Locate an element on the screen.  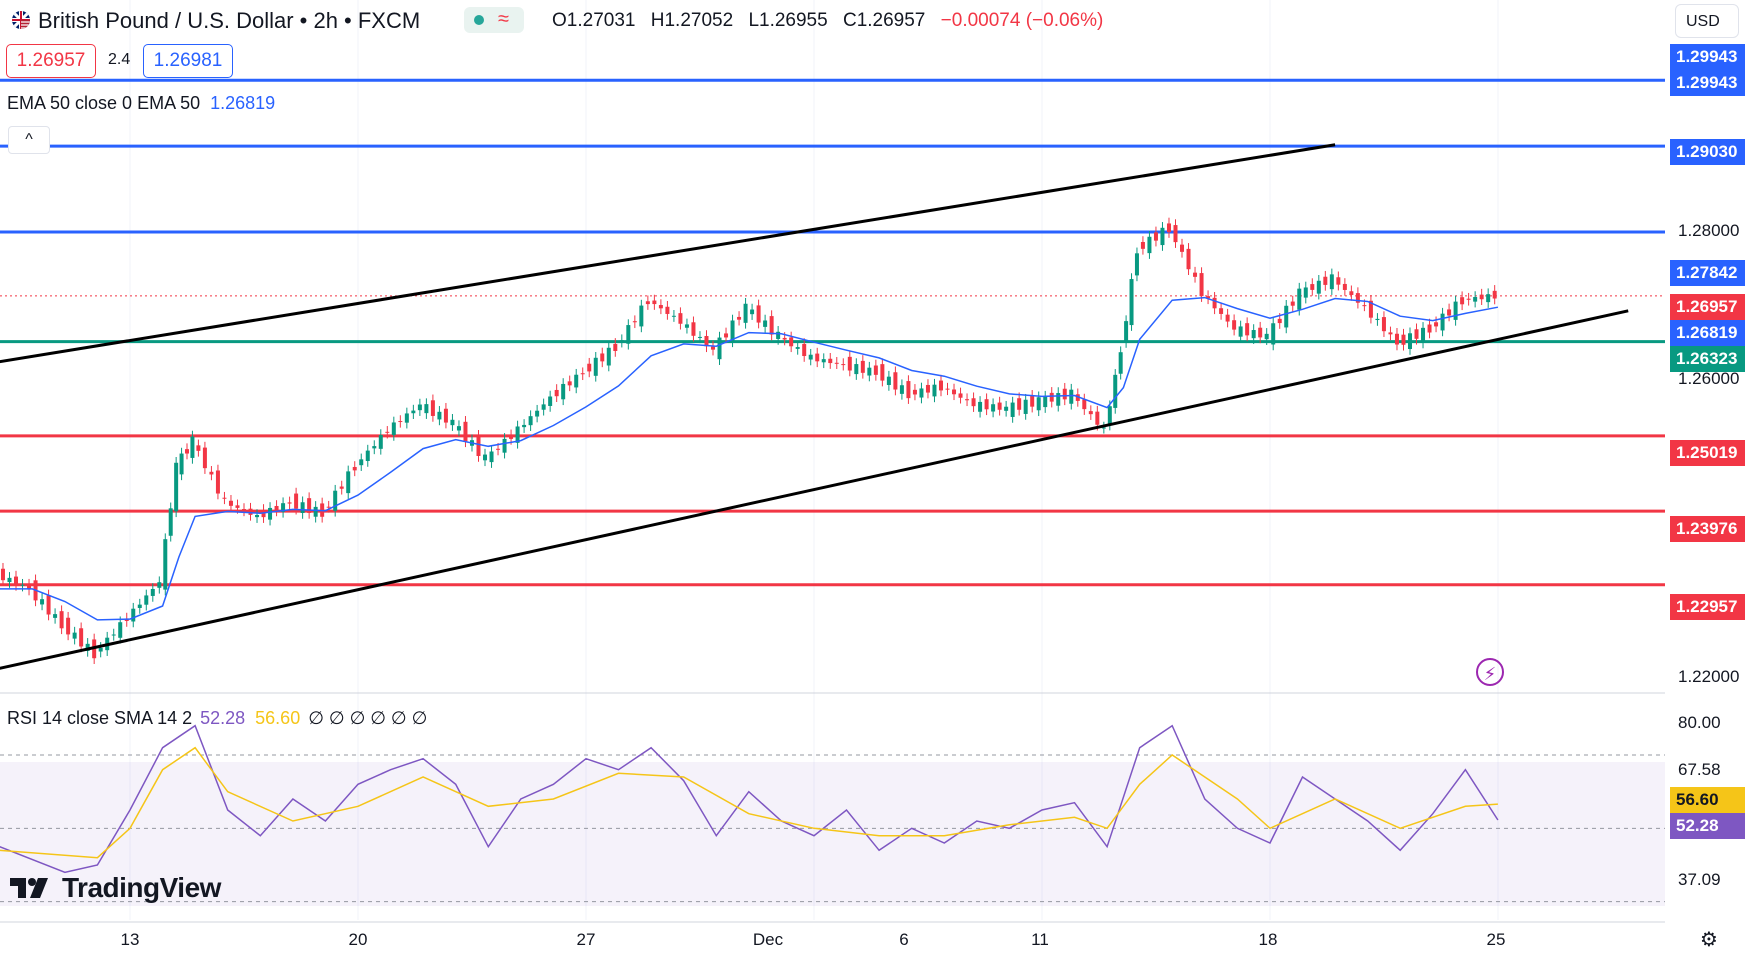
market-status: ≈ is located at coordinates (494, 20).